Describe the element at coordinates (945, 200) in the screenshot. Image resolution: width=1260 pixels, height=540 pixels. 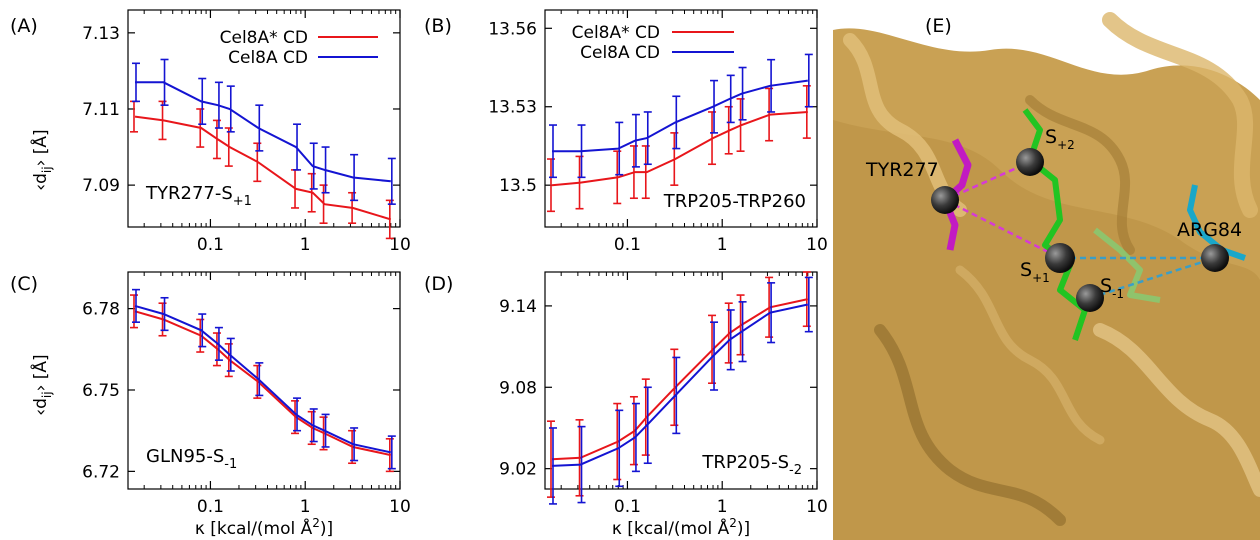
I see `sphere-tyr` at that location.